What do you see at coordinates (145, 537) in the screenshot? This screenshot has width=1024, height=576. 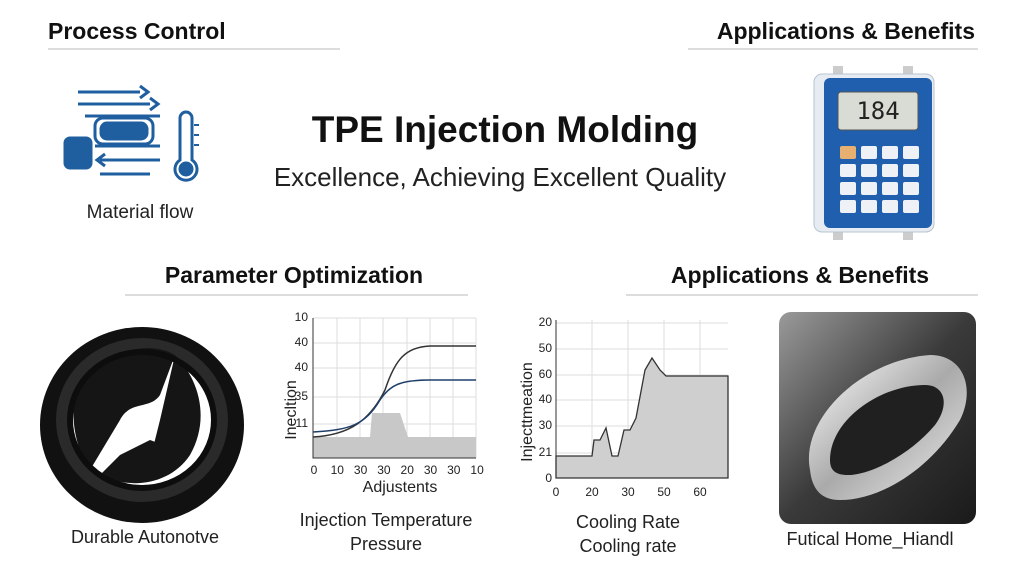 I see `product-label: Durable Autonotve` at bounding box center [145, 537].